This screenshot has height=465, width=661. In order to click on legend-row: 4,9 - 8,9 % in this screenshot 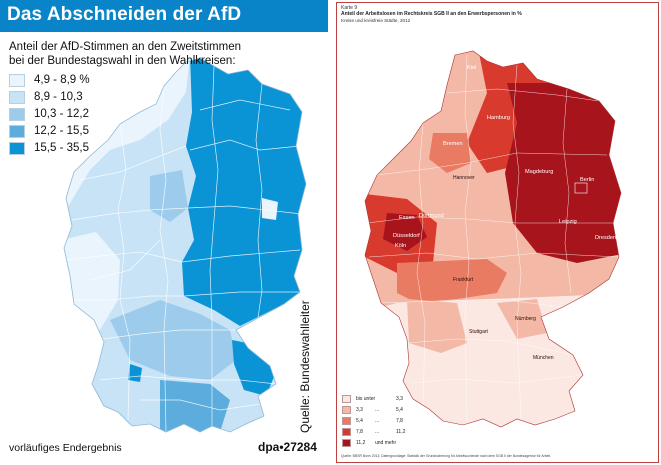, I will do `click(79, 81)`.